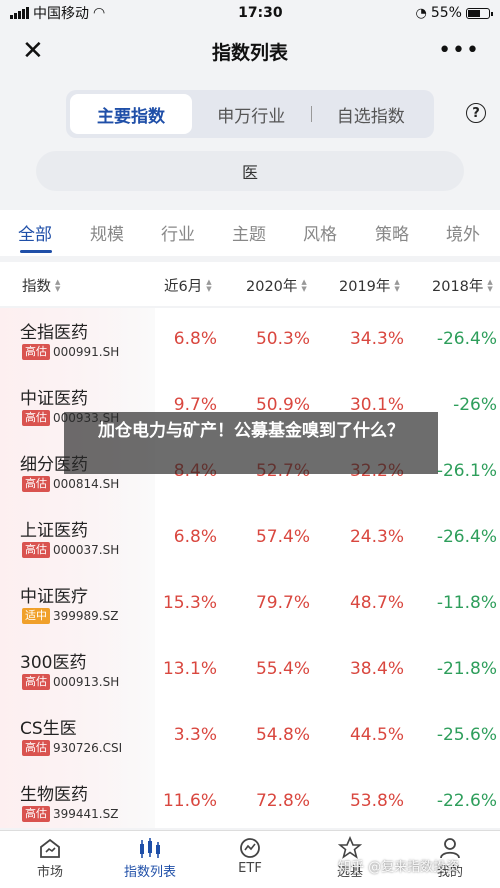 This screenshot has height=888, width=500. I want to click on index-name: 全指医药, so click(54, 333).